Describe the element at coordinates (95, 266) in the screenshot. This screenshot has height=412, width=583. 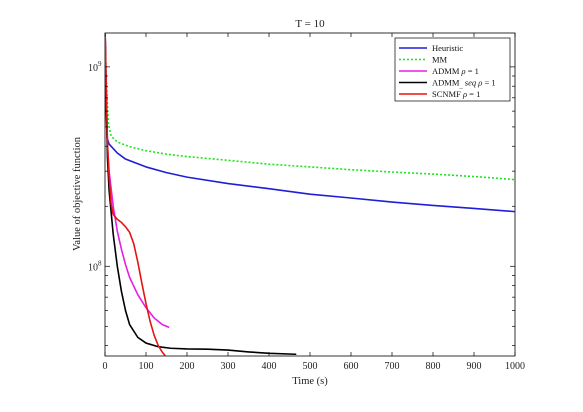
I see `y-tick-label: 10⁸` at that location.